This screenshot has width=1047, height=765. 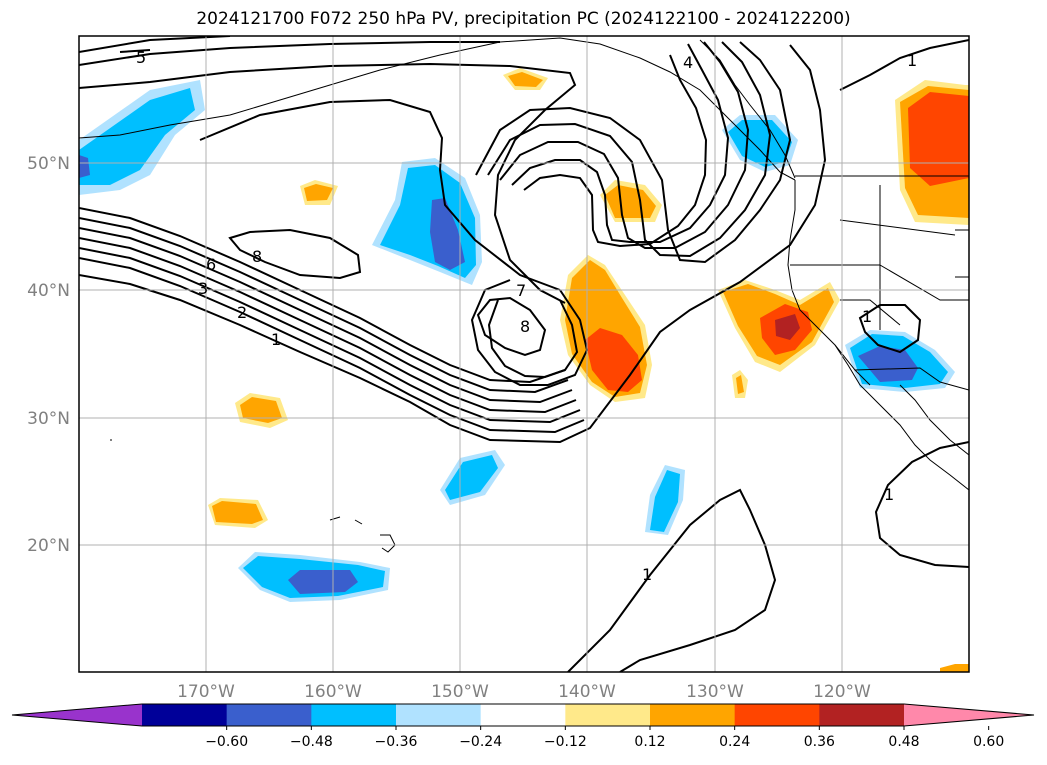 What do you see at coordinates (226, 742) in the screenshot?
I see `colorbar-tick-label: −0.60` at bounding box center [226, 742].